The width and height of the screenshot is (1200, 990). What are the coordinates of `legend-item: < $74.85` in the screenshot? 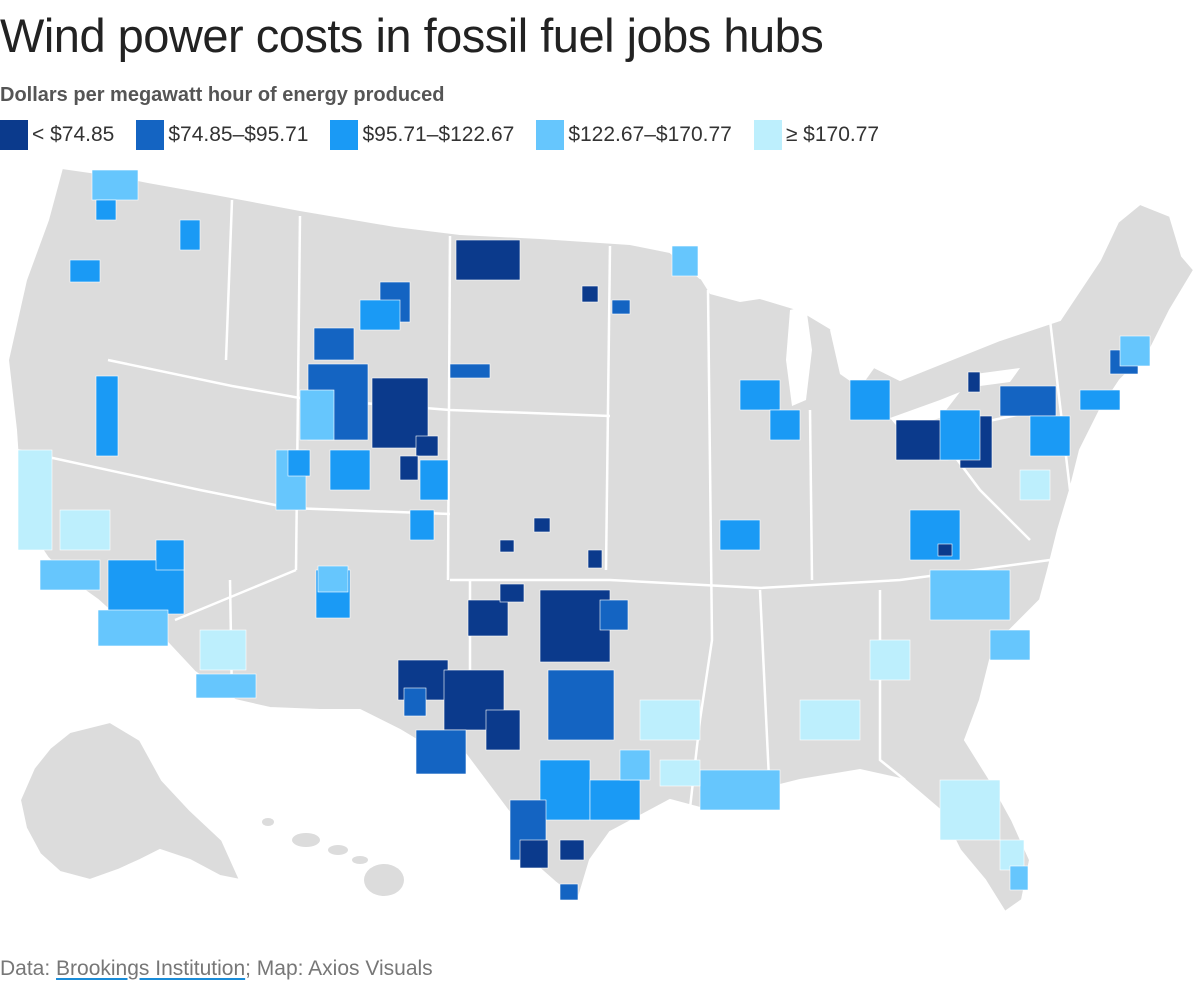 It's located at (57, 135).